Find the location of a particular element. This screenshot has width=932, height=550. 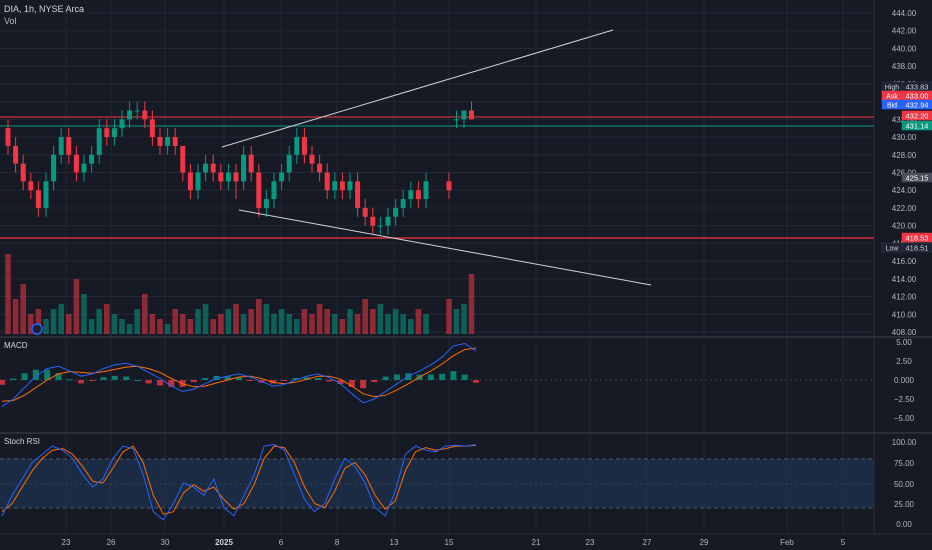

stoch-k-line is located at coordinates (239, 482).